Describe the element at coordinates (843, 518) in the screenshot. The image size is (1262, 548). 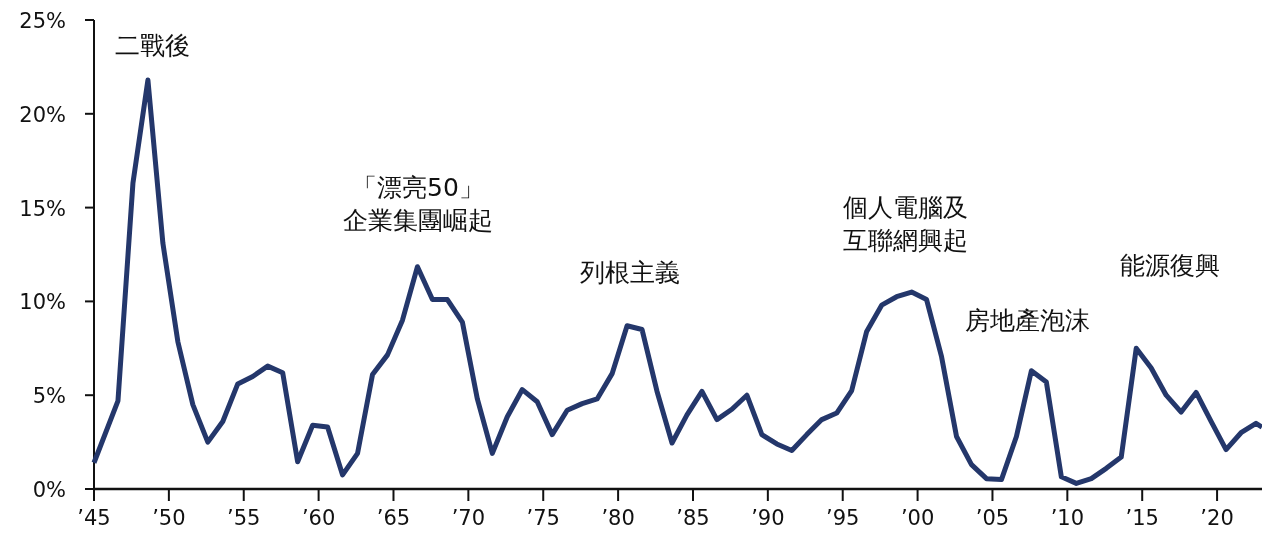
I see `x-tick-label: ’95` at that location.